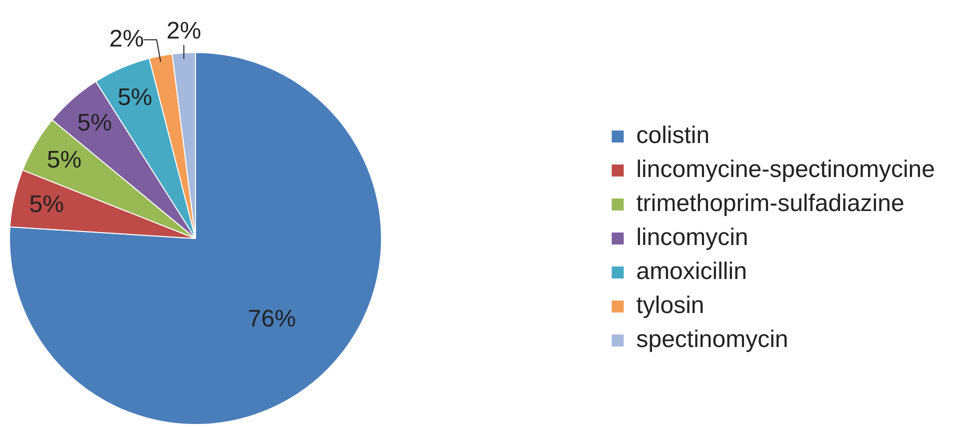 This screenshot has height=427, width=953. Describe the element at coordinates (673, 136) in the screenshot. I see `legend-label: colistin` at that location.